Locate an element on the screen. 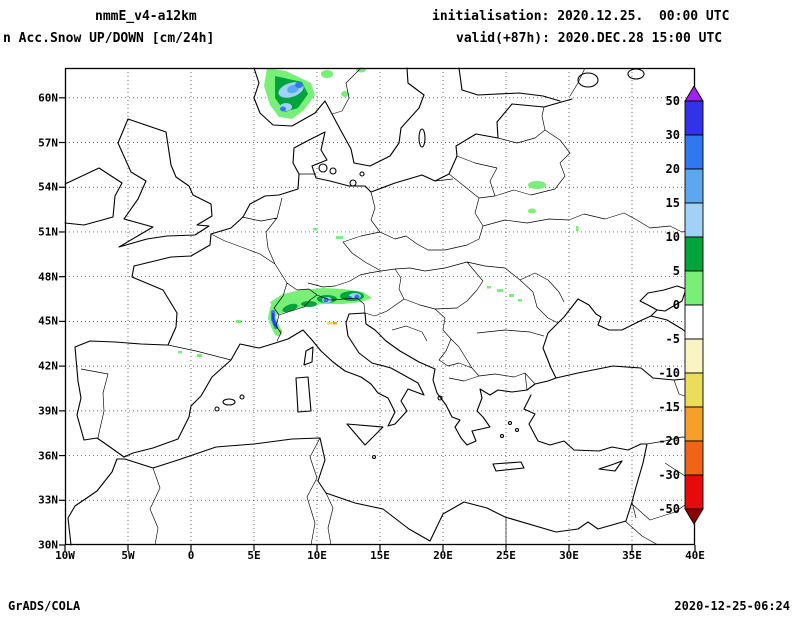 The height and width of the screenshot is (618, 800). colorbar-strip is located at coordinates (694, 305).